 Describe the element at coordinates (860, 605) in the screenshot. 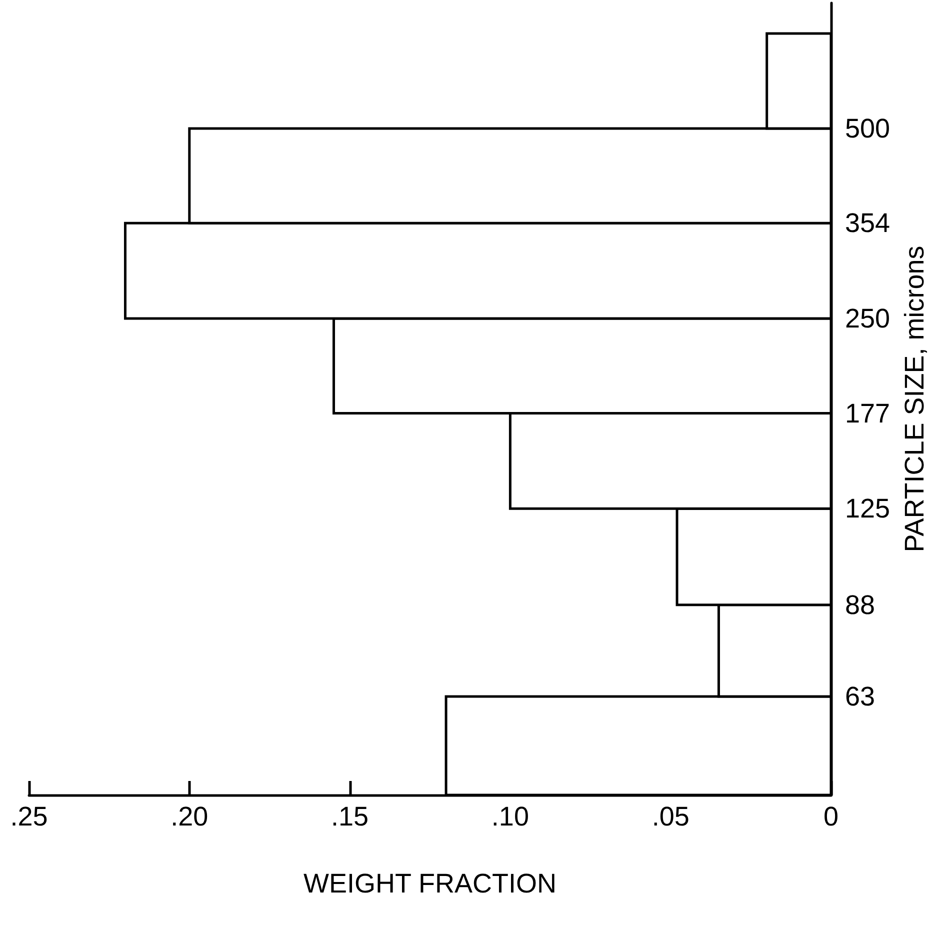

I see `y-tick-label: 88` at that location.